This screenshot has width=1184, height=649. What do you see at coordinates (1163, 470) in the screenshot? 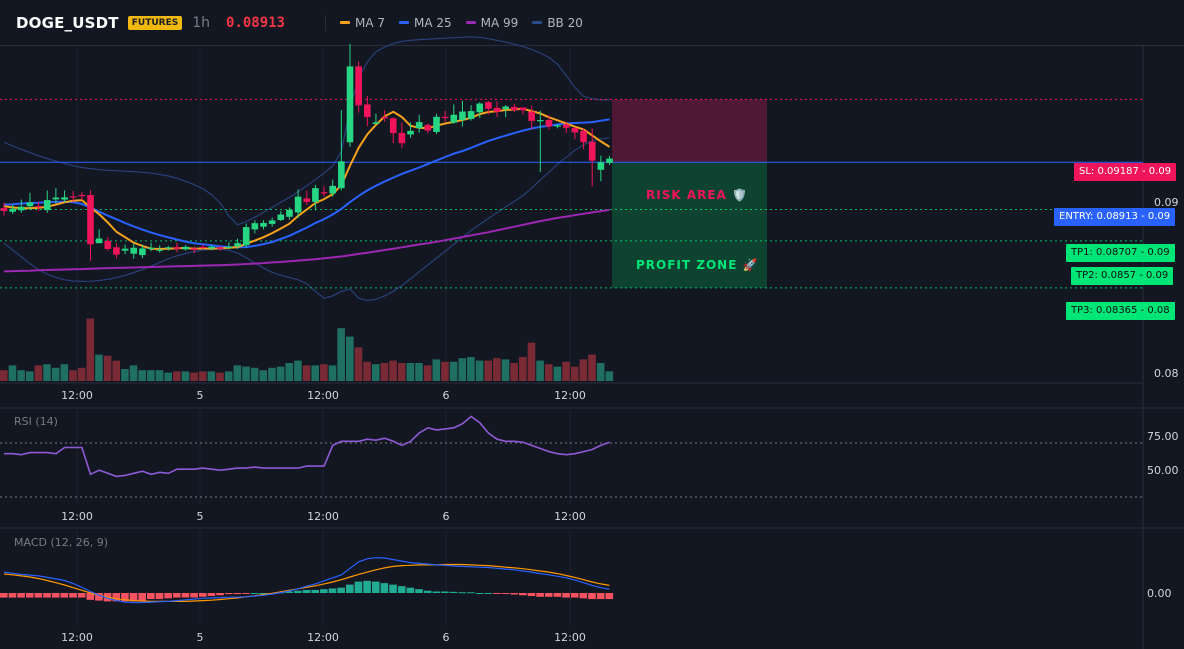
I see `rsi-level-label: 50.00` at bounding box center [1163, 470].